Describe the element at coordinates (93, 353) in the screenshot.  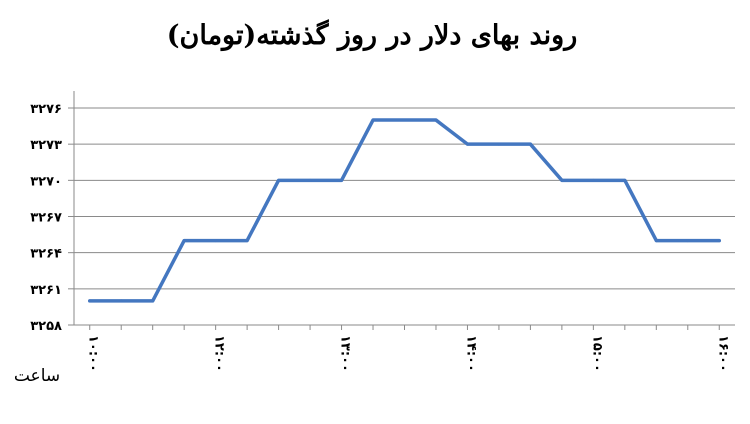
I see `x-tick-label: ۱۰:۰۰` at that location.